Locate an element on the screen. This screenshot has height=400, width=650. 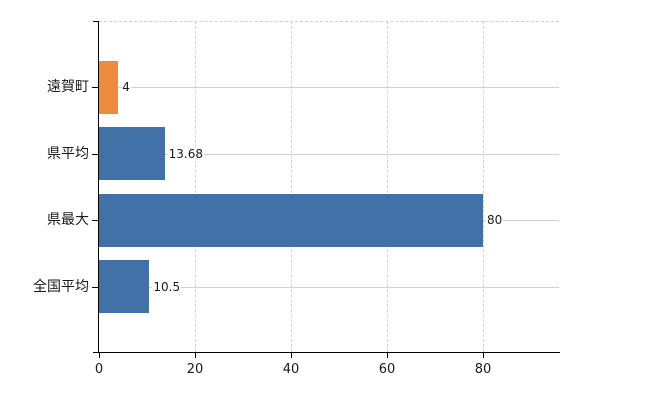
bar-value-label: 10.5 is located at coordinates (167, 286).